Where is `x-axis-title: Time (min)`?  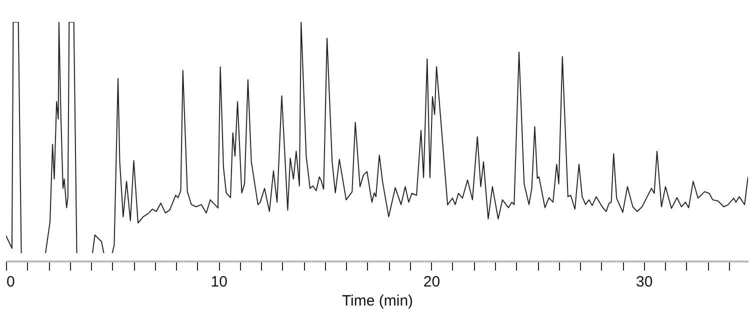
x-axis-title: Time (min) is located at coordinates (378, 301).